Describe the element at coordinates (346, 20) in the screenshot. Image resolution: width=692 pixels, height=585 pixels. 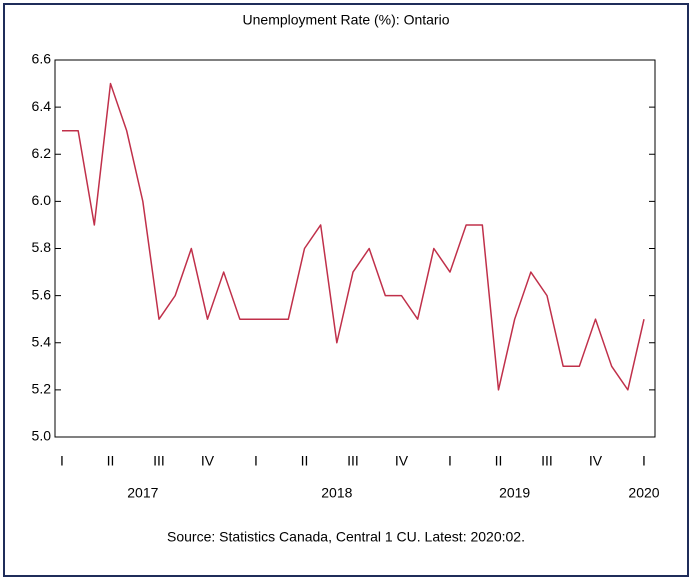
I see `chart-title: Unemployment Rate (%): Ontario` at that location.